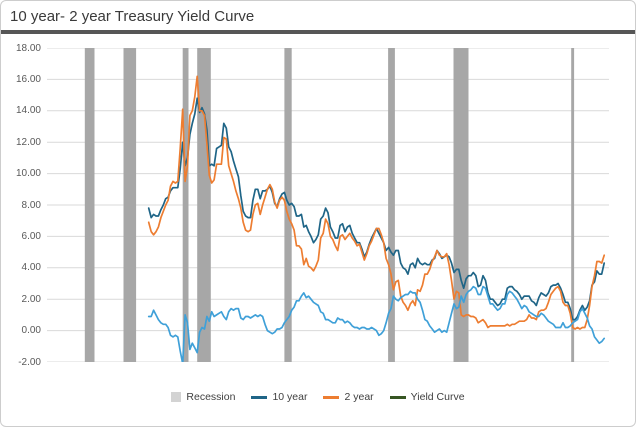 The image size is (636, 427). What do you see at coordinates (359, 397) in the screenshot?
I see `legend-label-2-year: 2 year` at bounding box center [359, 397].